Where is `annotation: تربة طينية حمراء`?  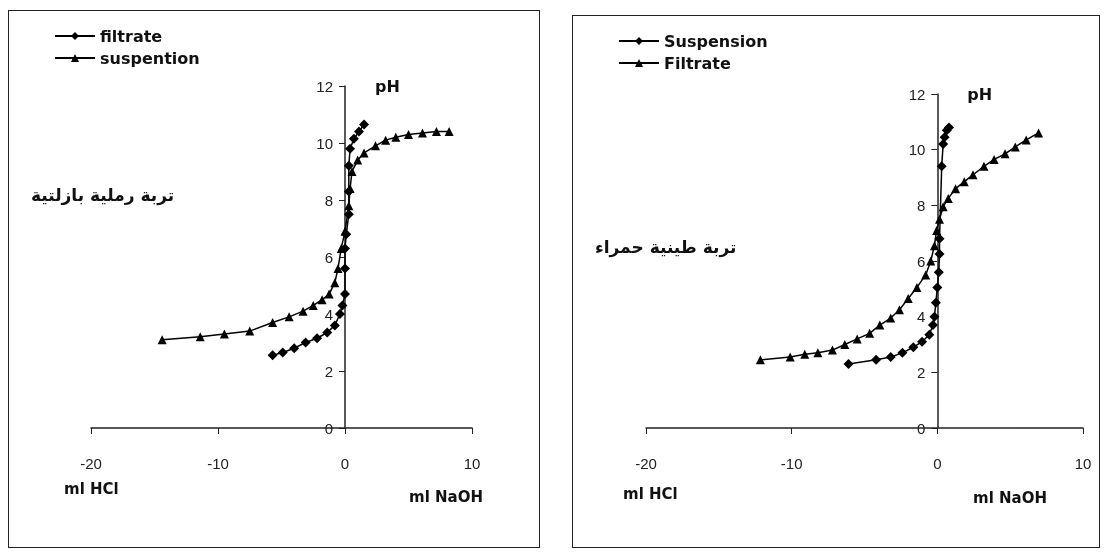
annotation: تربة طينية حمراء is located at coordinates (666, 247).